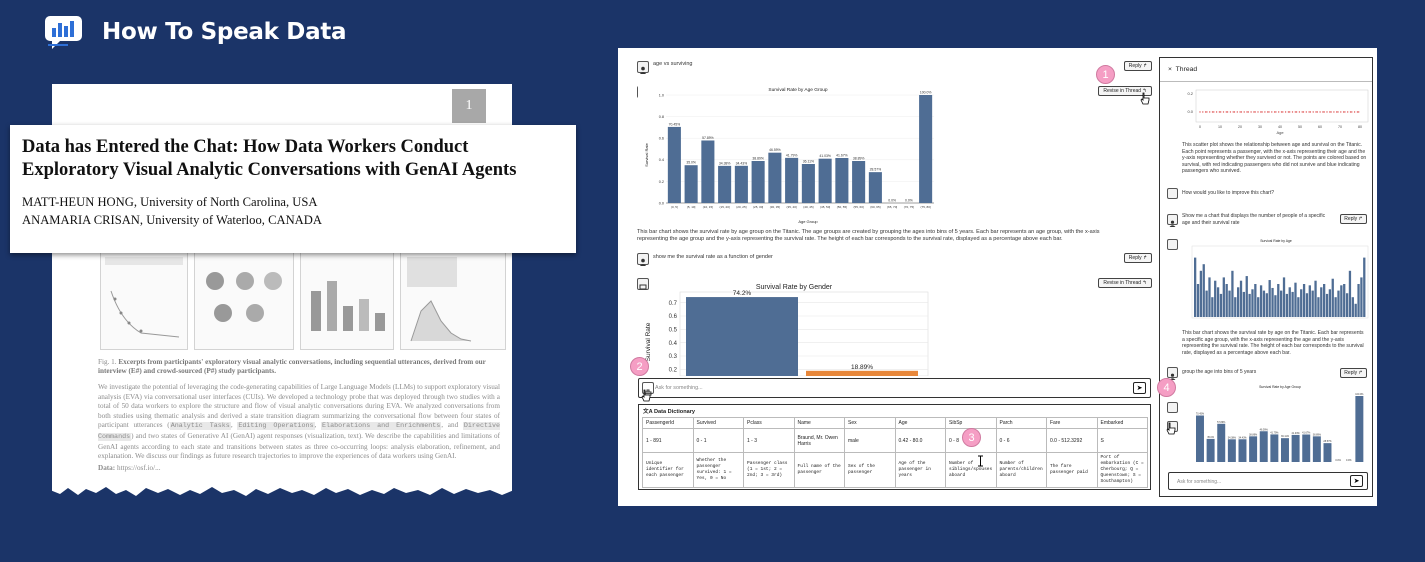 The image size is (1425, 562). Describe the element at coordinates (1266, 70) in the screenshot. I see `thread-header: × Thread` at that location.